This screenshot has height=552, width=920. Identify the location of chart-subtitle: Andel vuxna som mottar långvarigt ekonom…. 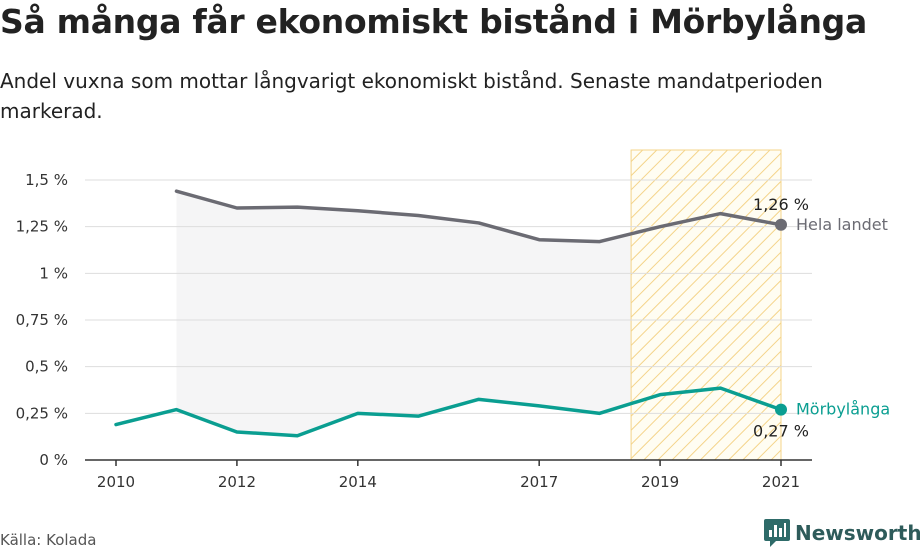
(411, 96).